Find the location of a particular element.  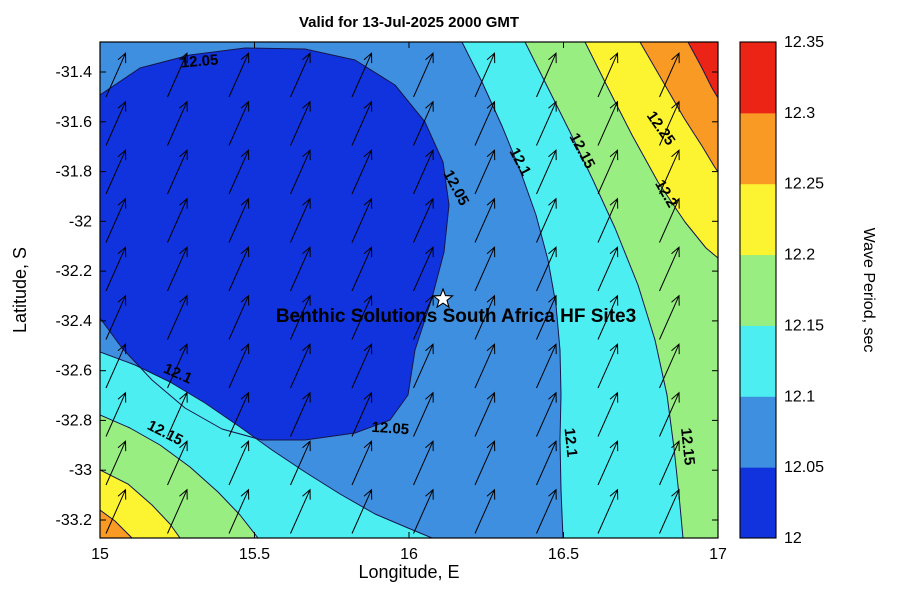

plot-title: Valid for 13-Jul-2025 2000 GMT is located at coordinates (409, 22).